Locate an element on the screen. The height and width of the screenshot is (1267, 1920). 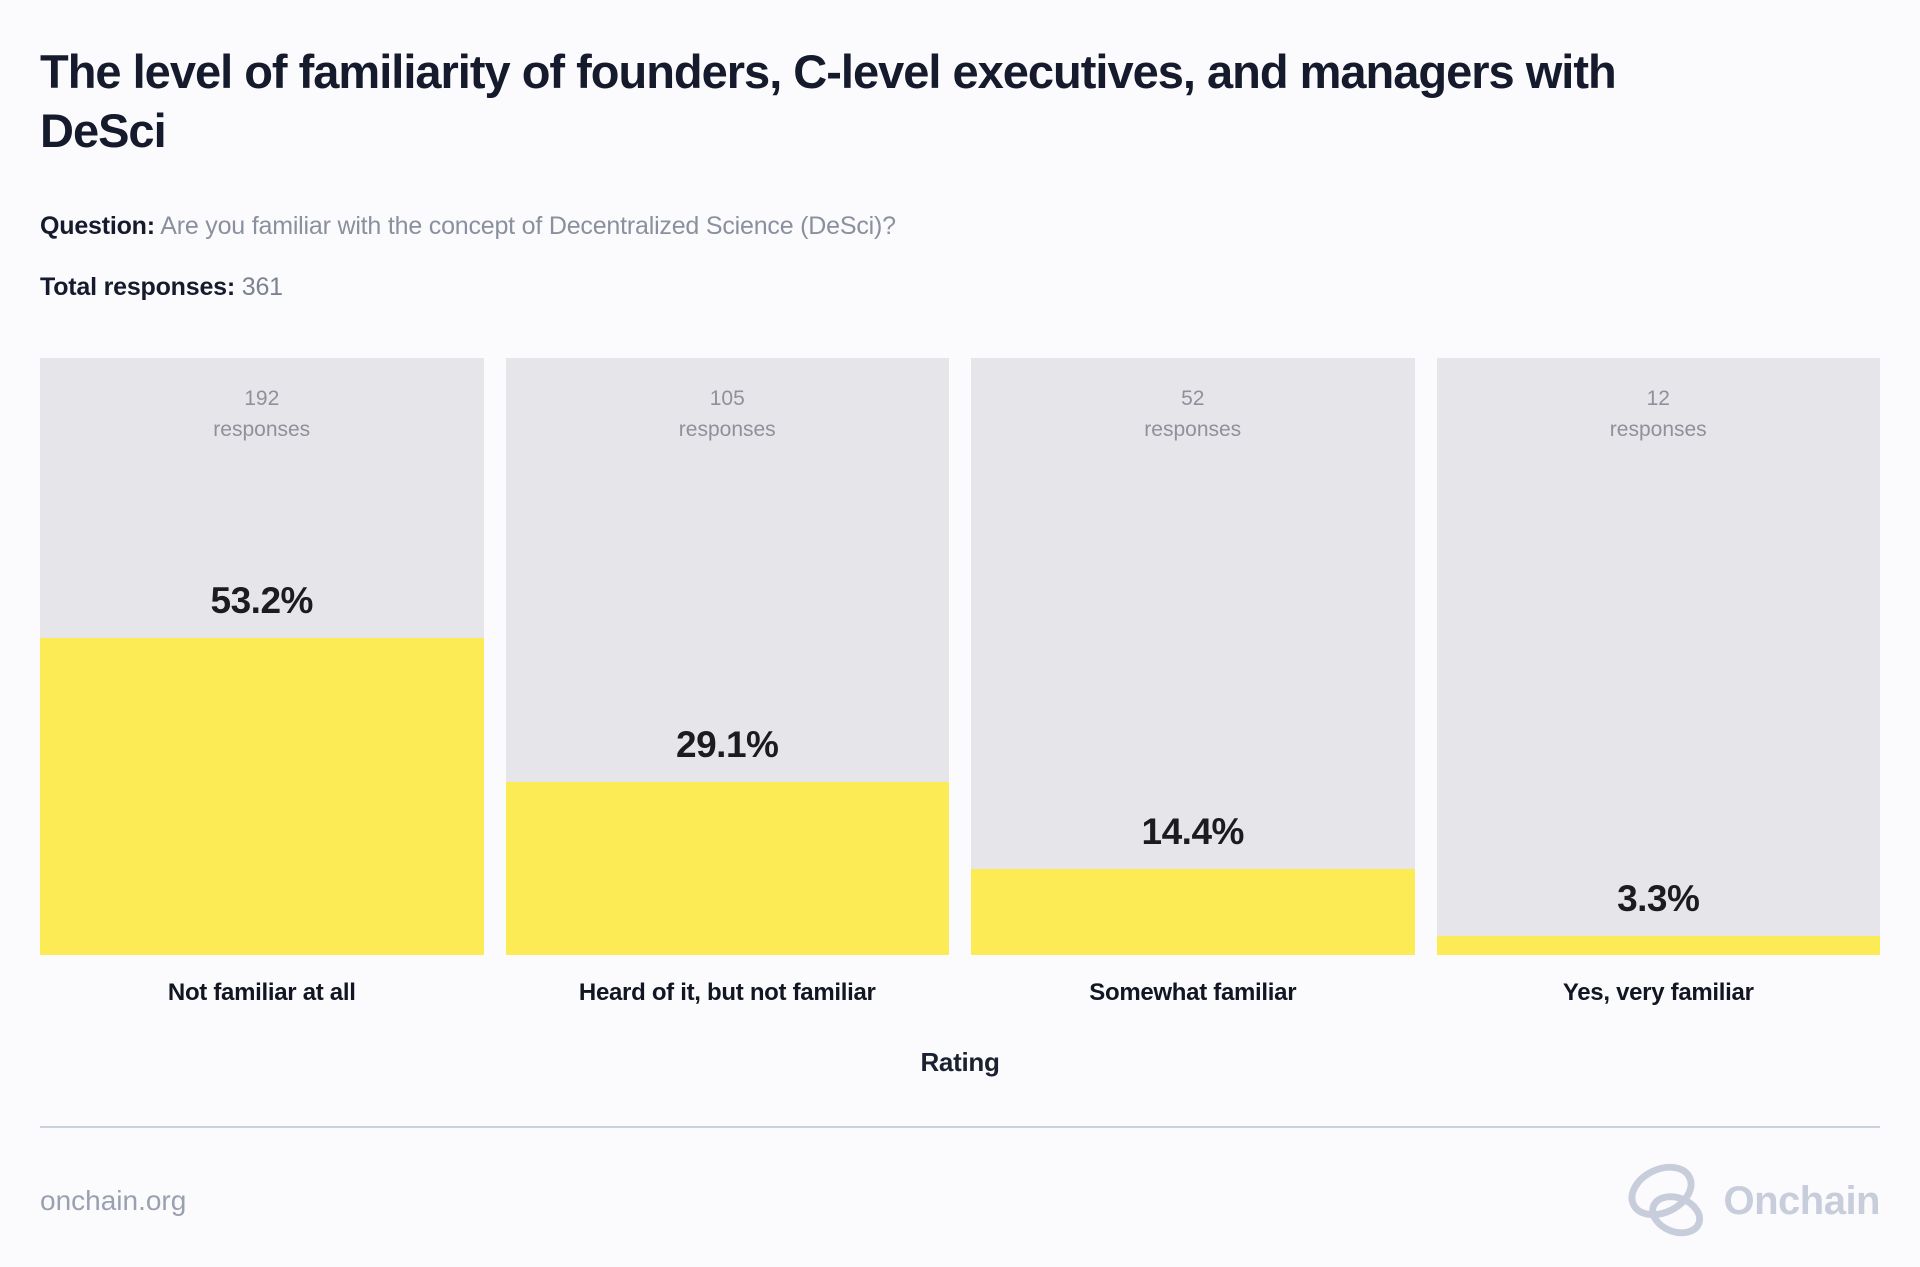
brand-name: Onchain is located at coordinates (1801, 1200).